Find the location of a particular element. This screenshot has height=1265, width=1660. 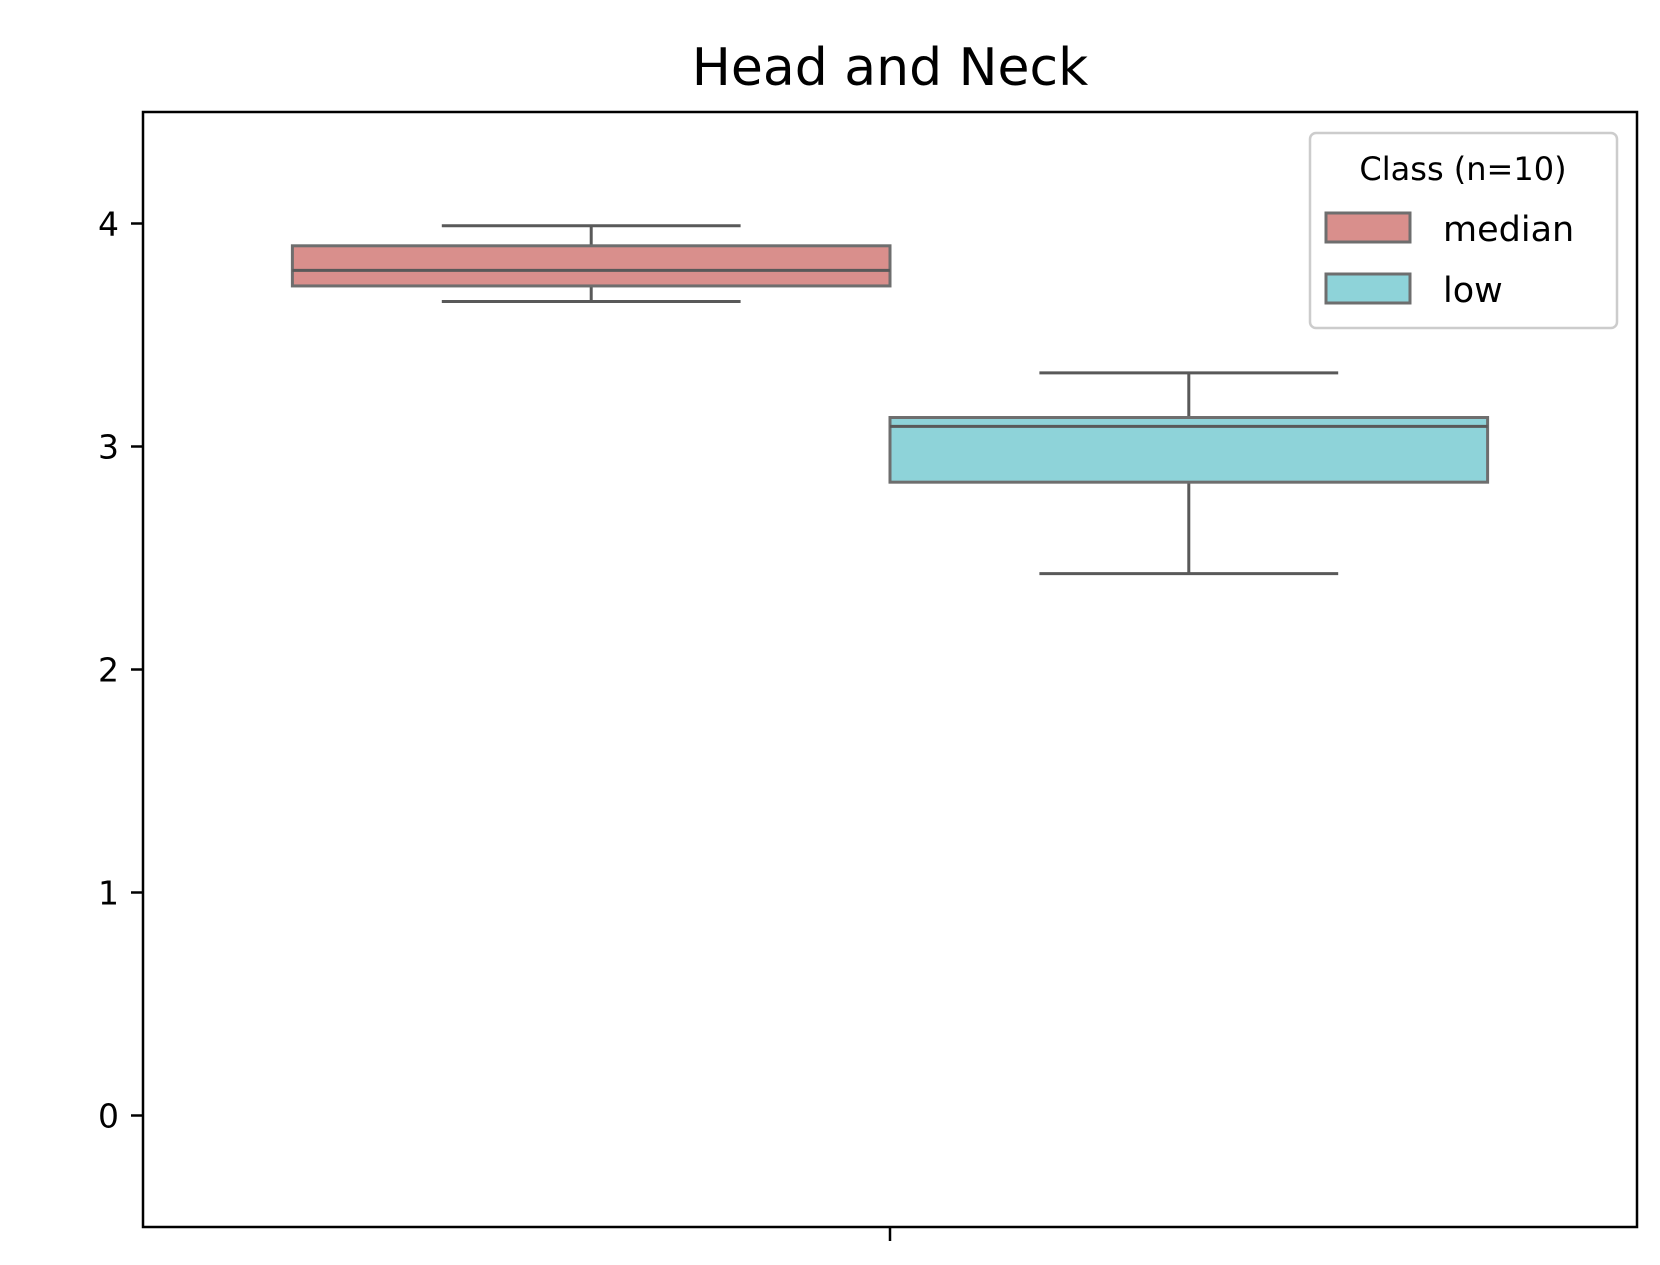

y-tick-label-0: 0 is located at coordinates (108, 1116).